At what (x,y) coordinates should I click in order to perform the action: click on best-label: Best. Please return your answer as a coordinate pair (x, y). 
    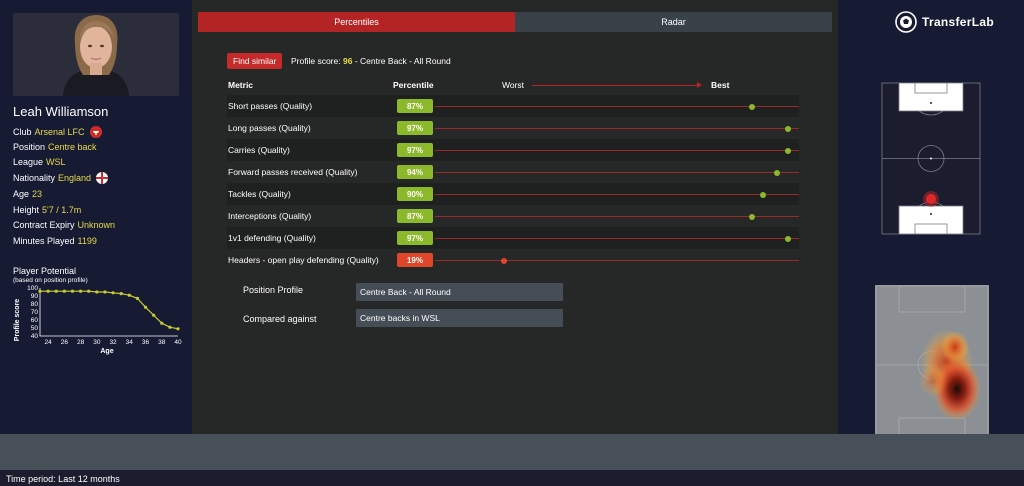
    Looking at the image, I should click on (720, 85).